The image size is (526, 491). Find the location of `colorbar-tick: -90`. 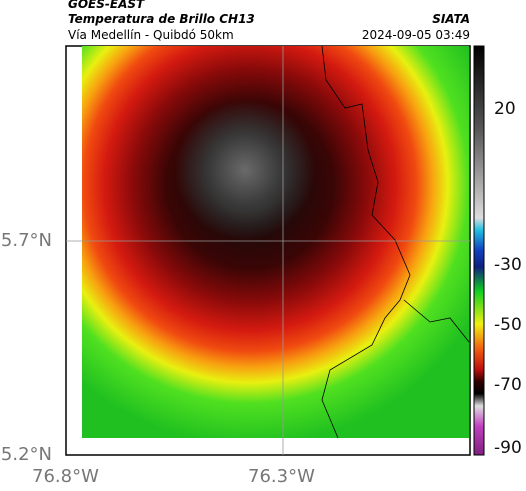

colorbar-tick: -90 is located at coordinates (508, 448).